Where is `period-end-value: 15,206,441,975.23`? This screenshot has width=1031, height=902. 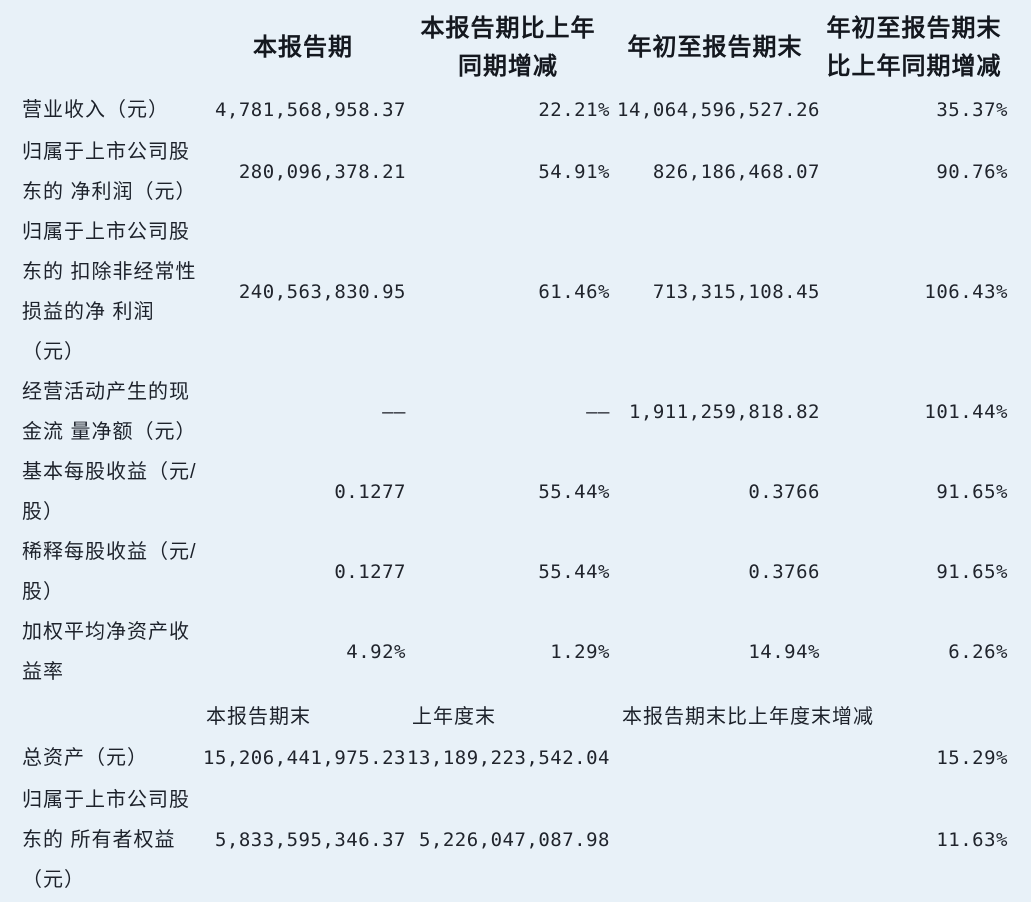
period-end-value: 15,206,441,975.23 is located at coordinates (304, 758).